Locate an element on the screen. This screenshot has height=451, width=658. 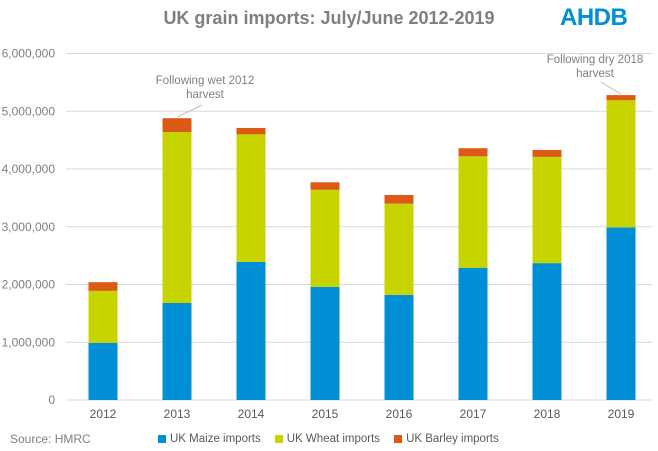
x-tick-label: 2018 is located at coordinates (547, 414).